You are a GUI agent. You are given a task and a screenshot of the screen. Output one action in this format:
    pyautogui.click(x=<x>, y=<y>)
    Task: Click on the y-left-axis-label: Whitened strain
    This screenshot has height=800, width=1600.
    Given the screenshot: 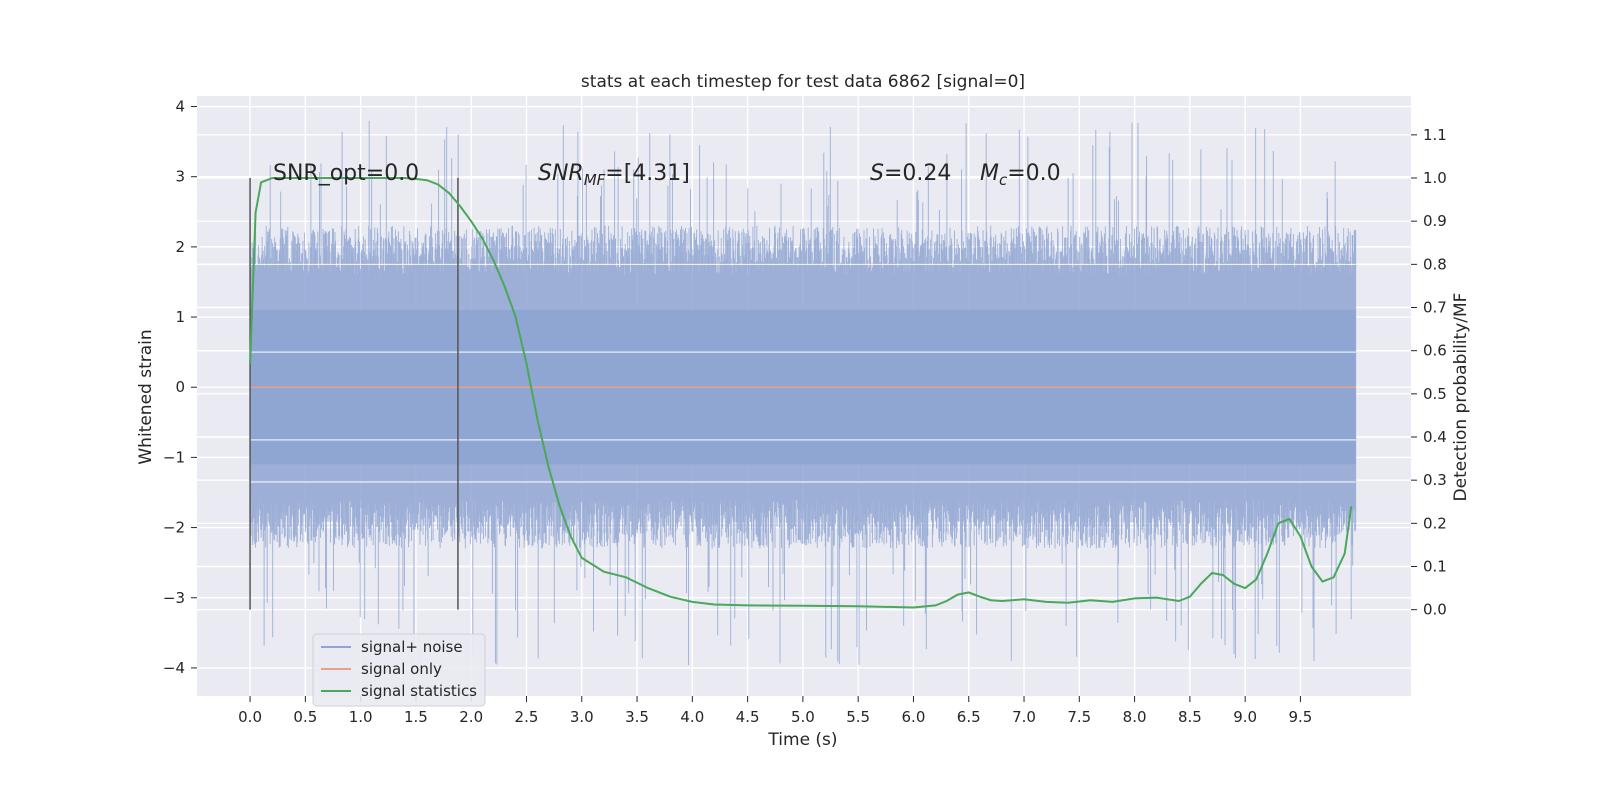 What is the action you would take?
    pyautogui.click(x=146, y=396)
    